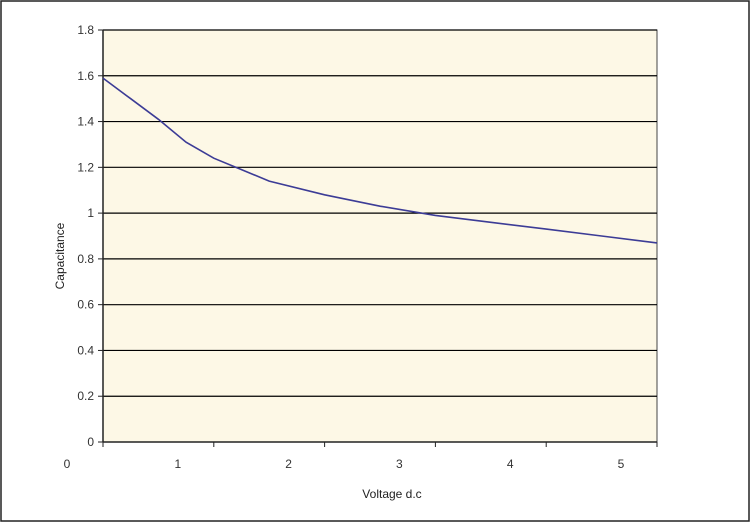 The width and height of the screenshot is (751, 523). What do you see at coordinates (90, 442) in the screenshot?
I see `y-tick-label: 0` at bounding box center [90, 442].